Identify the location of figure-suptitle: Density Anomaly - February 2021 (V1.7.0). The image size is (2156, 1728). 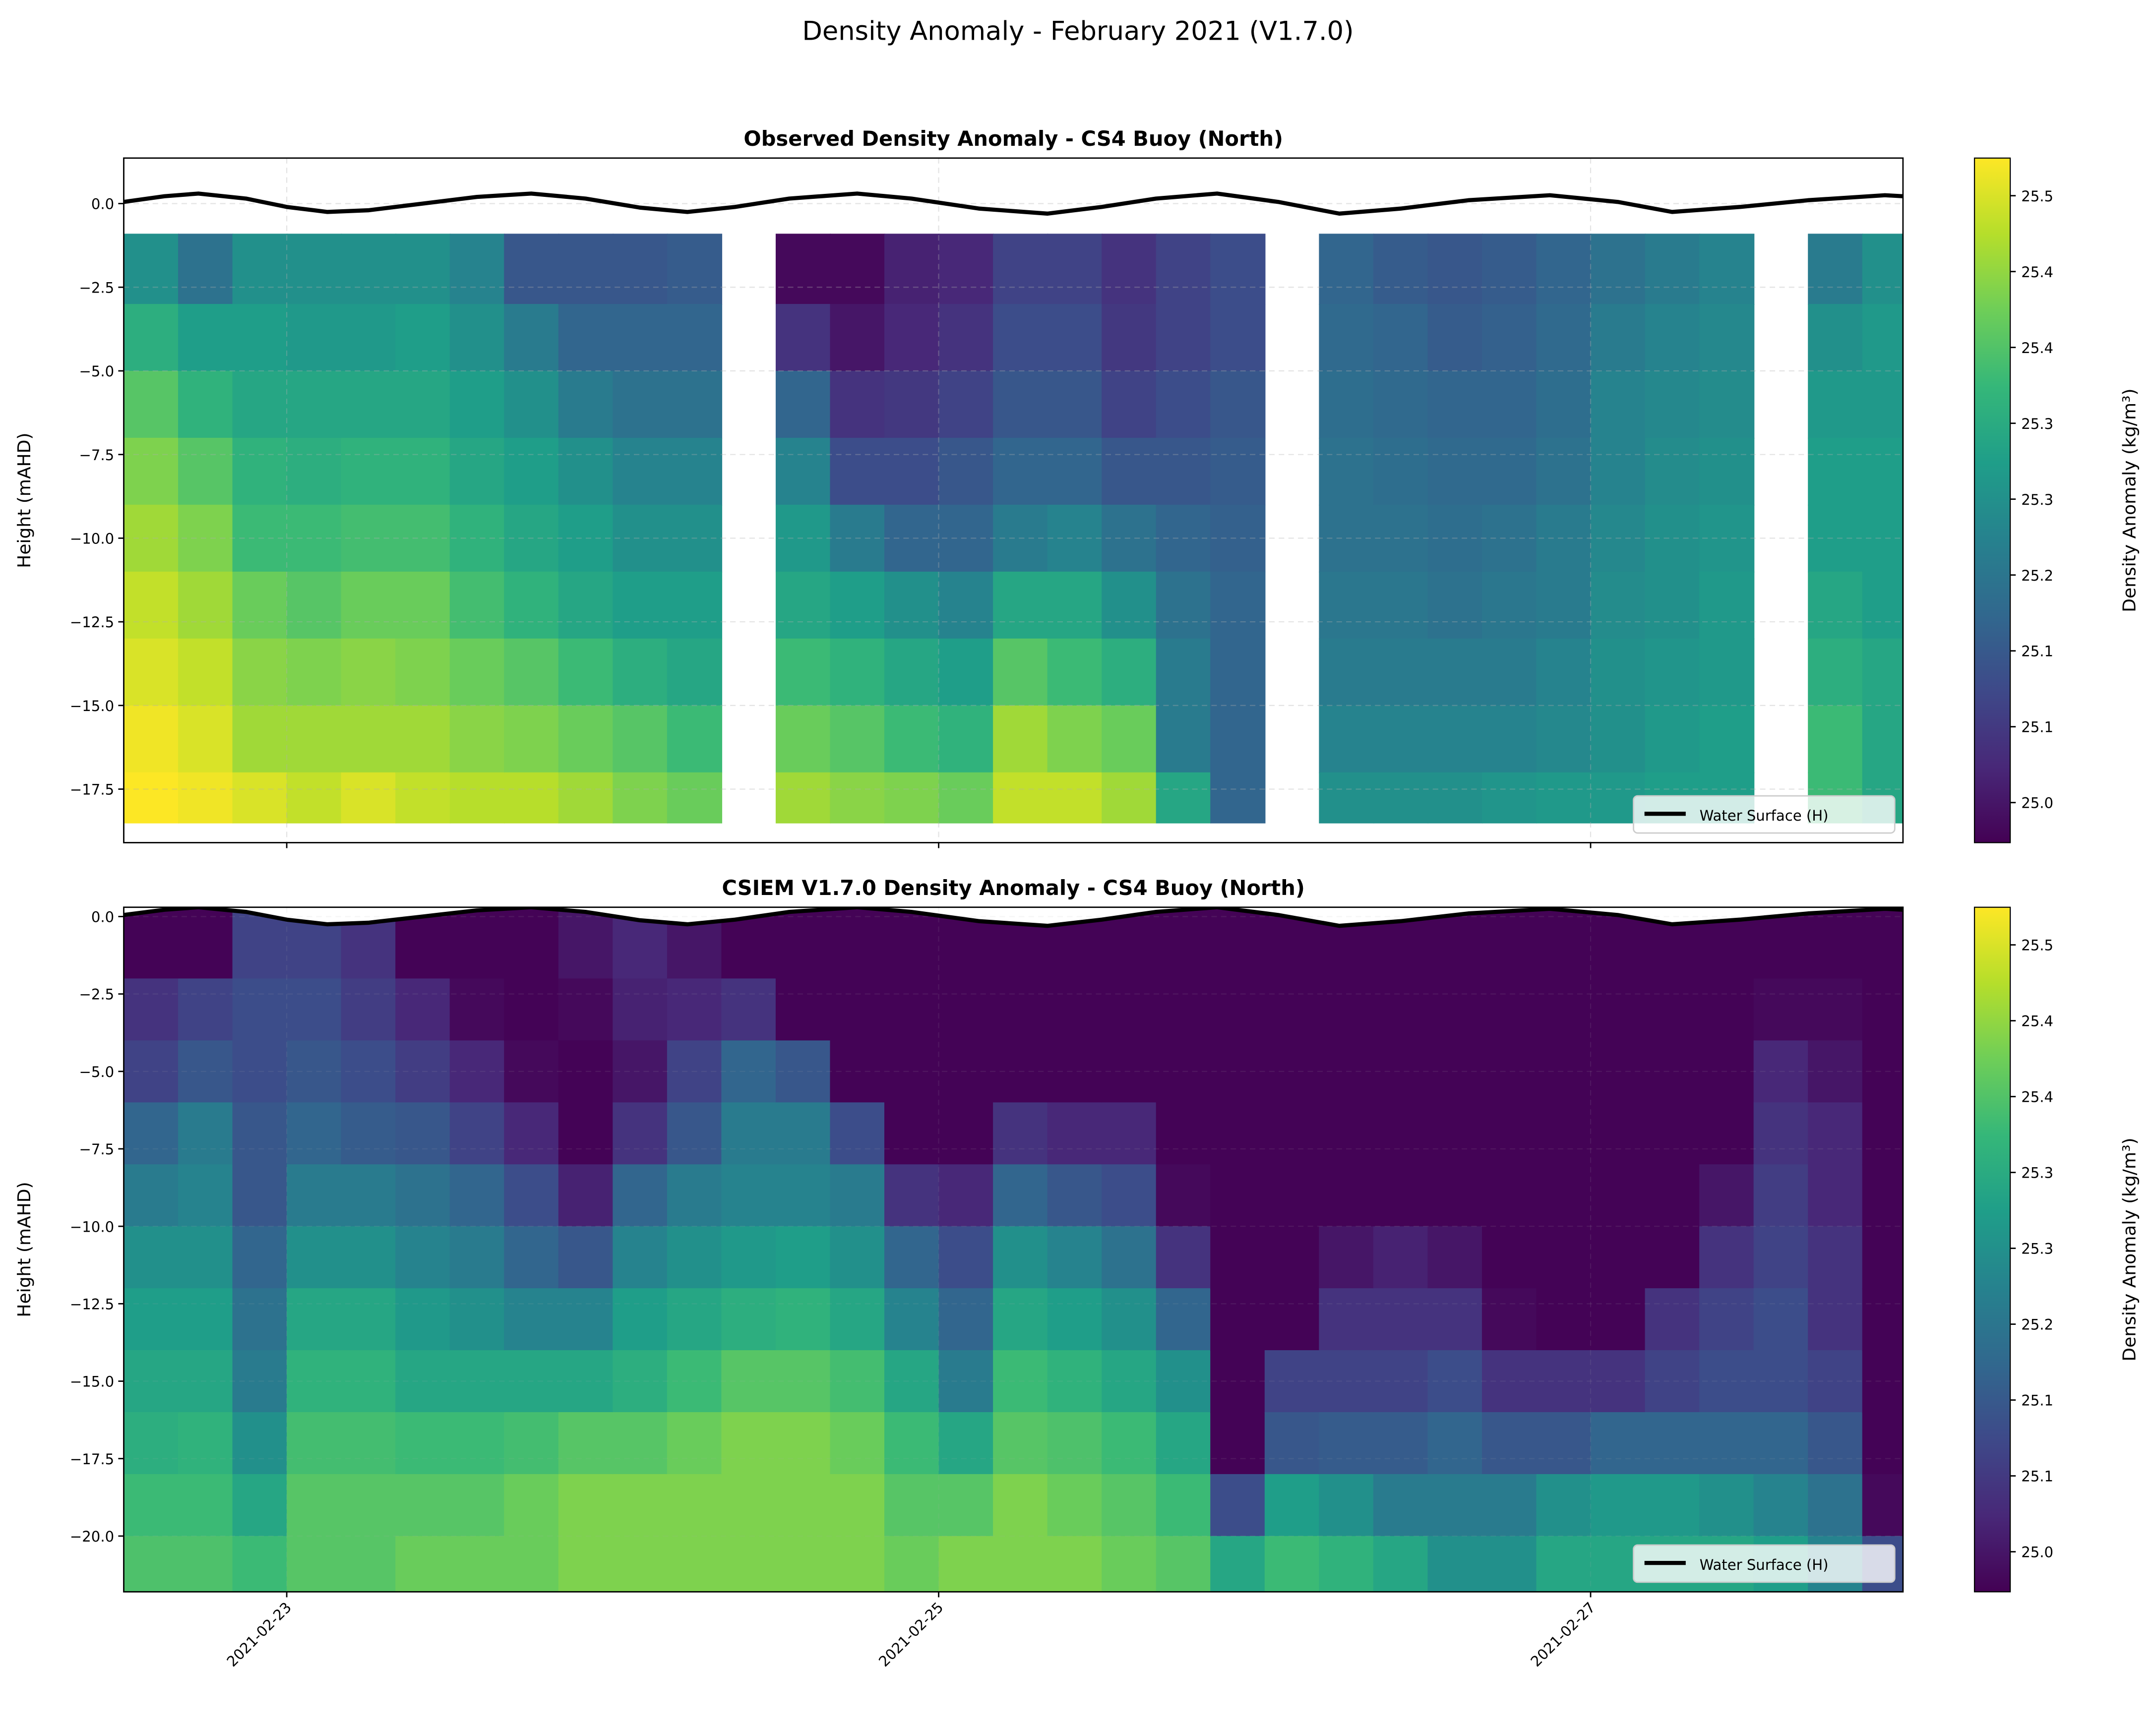
(1078, 31).